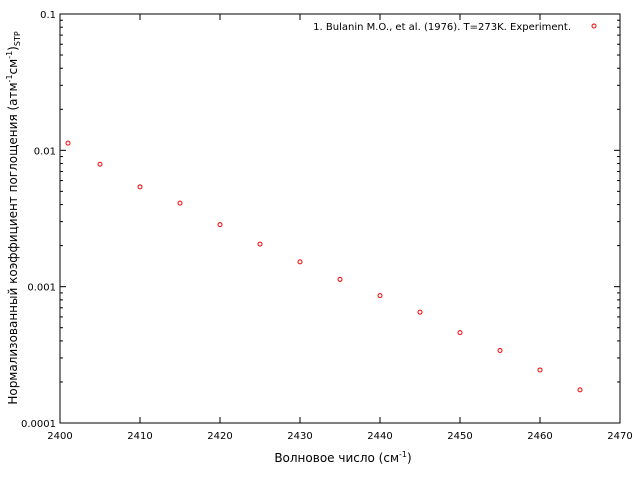 The height and width of the screenshot is (480, 640). I want to click on x-tick-label: 2450, so click(459, 436).